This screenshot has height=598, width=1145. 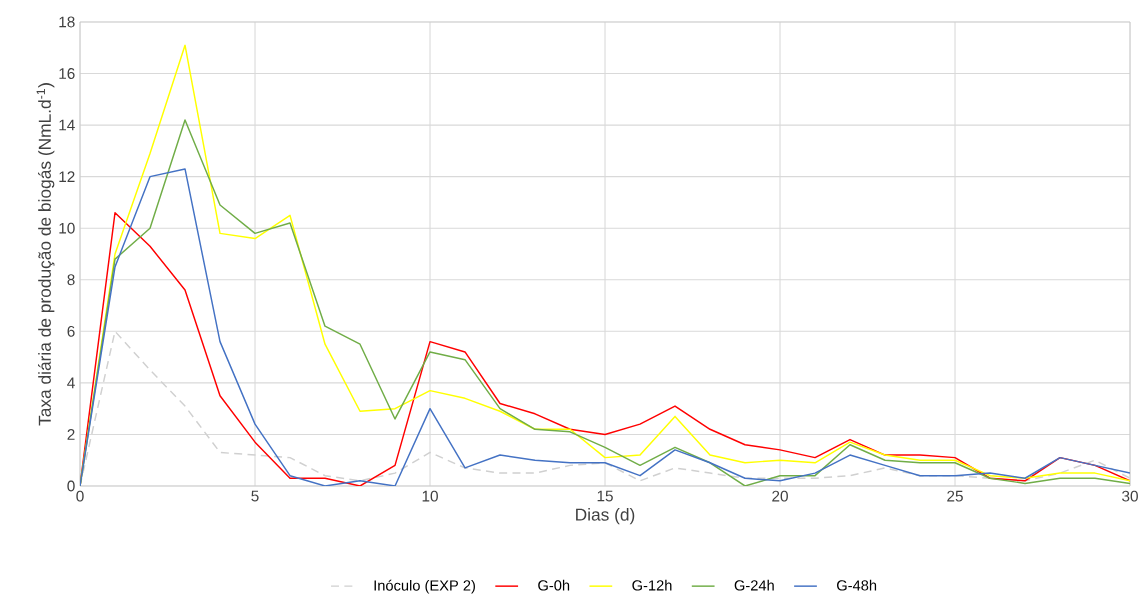 What do you see at coordinates (71, 486) in the screenshot?
I see `y-tick-label: 0` at bounding box center [71, 486].